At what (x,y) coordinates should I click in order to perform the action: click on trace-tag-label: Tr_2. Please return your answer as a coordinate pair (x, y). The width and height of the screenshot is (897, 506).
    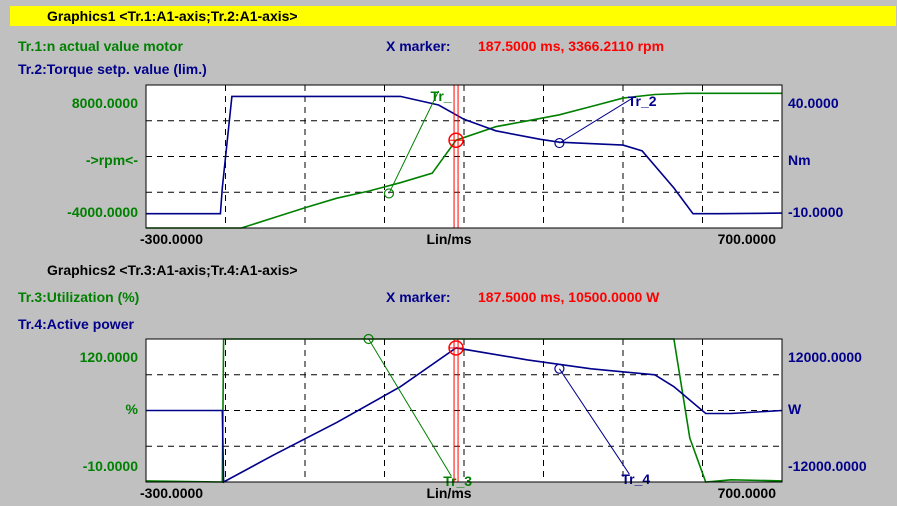
    Looking at the image, I should click on (642, 101).